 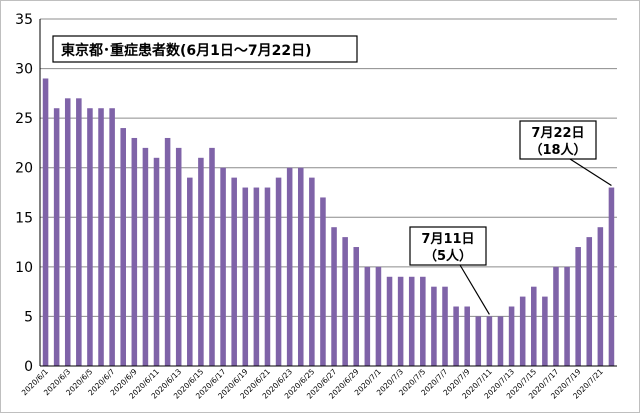 I want to click on y-tick-label: 10, so click(x=24, y=268).